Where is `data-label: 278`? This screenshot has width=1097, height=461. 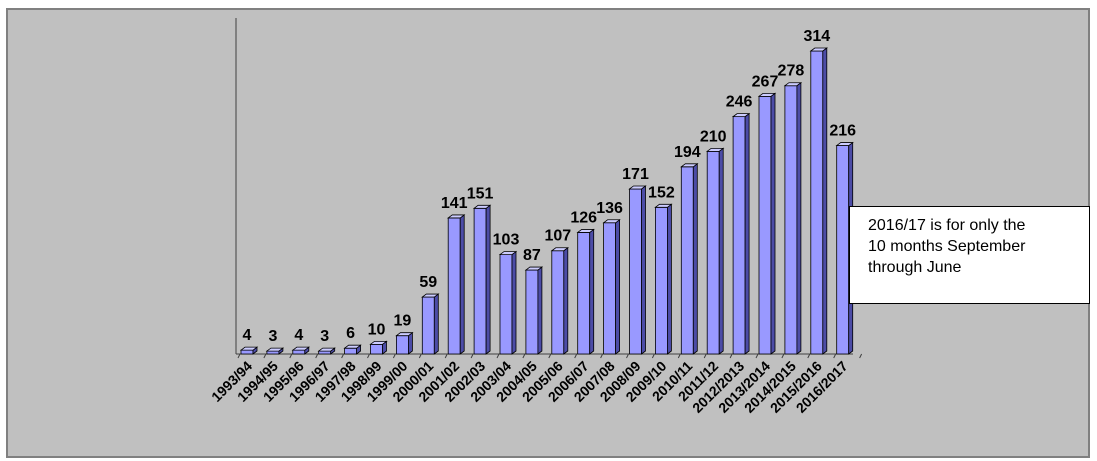 data-label: 278 is located at coordinates (791, 71).